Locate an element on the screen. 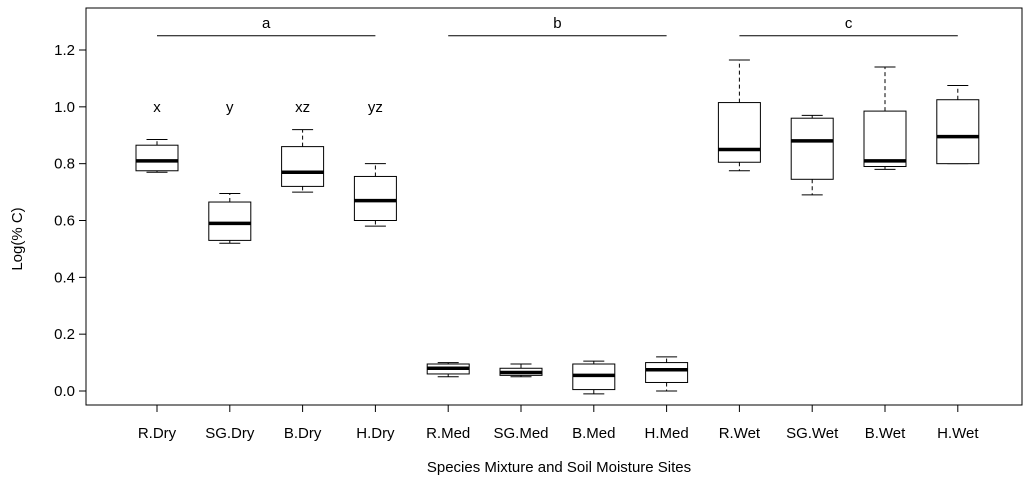  box-B.Wet is located at coordinates (885, 118).